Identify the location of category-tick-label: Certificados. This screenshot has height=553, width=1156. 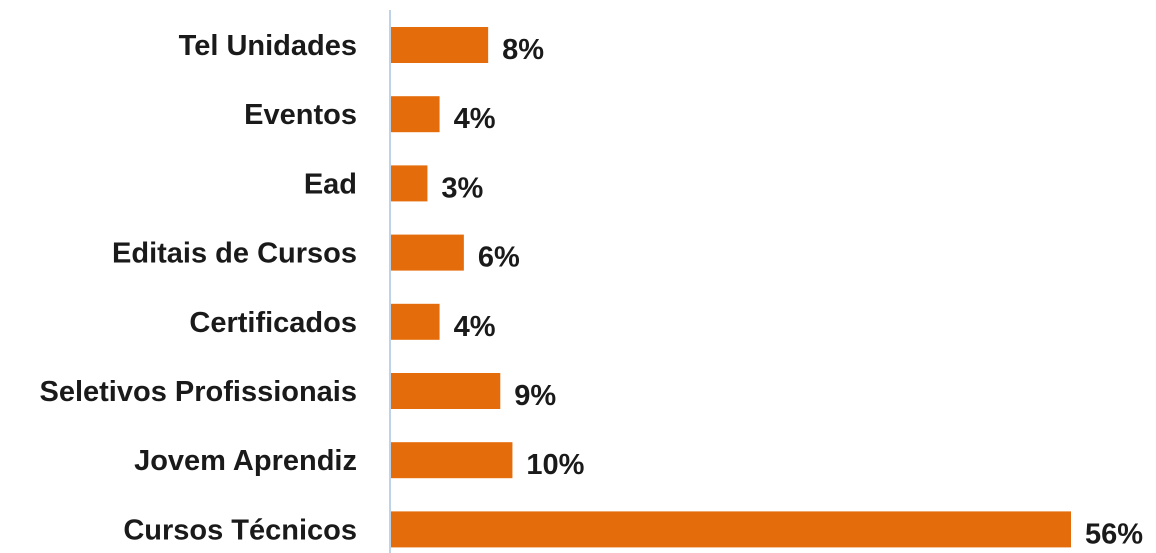
(273, 323).